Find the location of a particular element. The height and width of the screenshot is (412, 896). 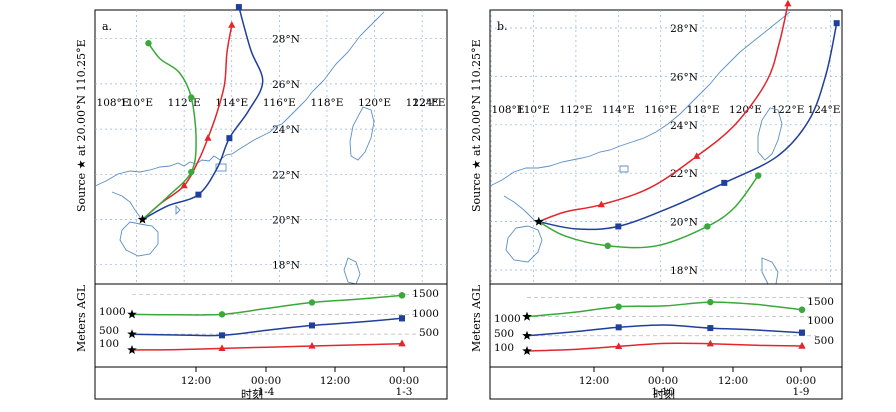

x-axis-label-b: 时刻 is located at coordinates (664, 394).